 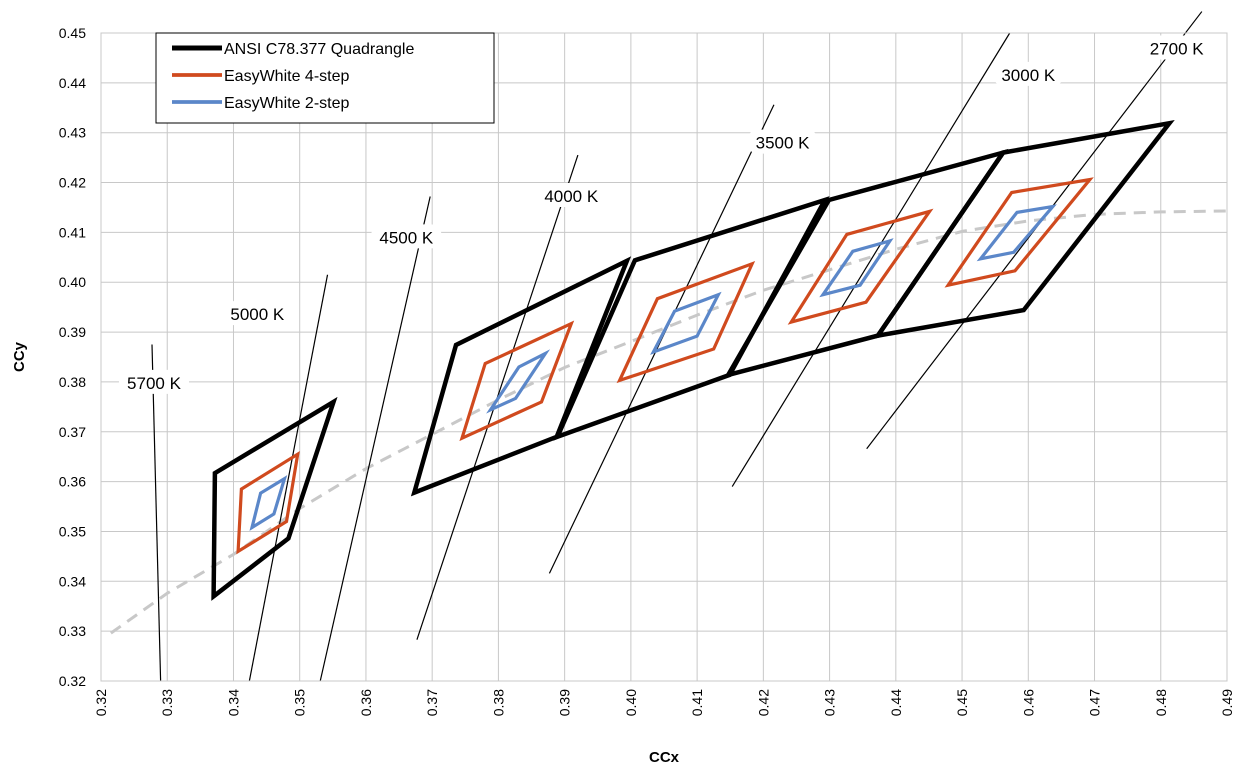 I want to click on x-tick-label: 0.41, so click(x=697, y=702).